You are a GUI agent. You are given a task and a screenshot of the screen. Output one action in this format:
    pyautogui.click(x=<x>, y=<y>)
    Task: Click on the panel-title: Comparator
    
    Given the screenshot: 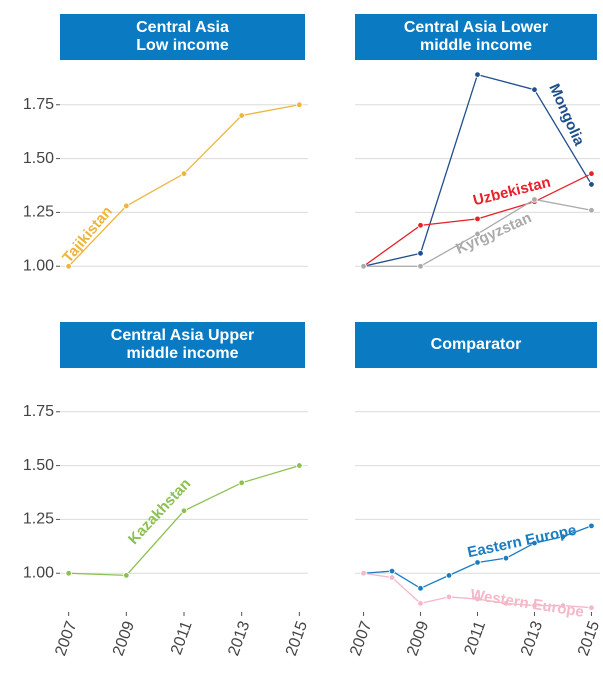 What is the action you would take?
    pyautogui.click(x=476, y=344)
    